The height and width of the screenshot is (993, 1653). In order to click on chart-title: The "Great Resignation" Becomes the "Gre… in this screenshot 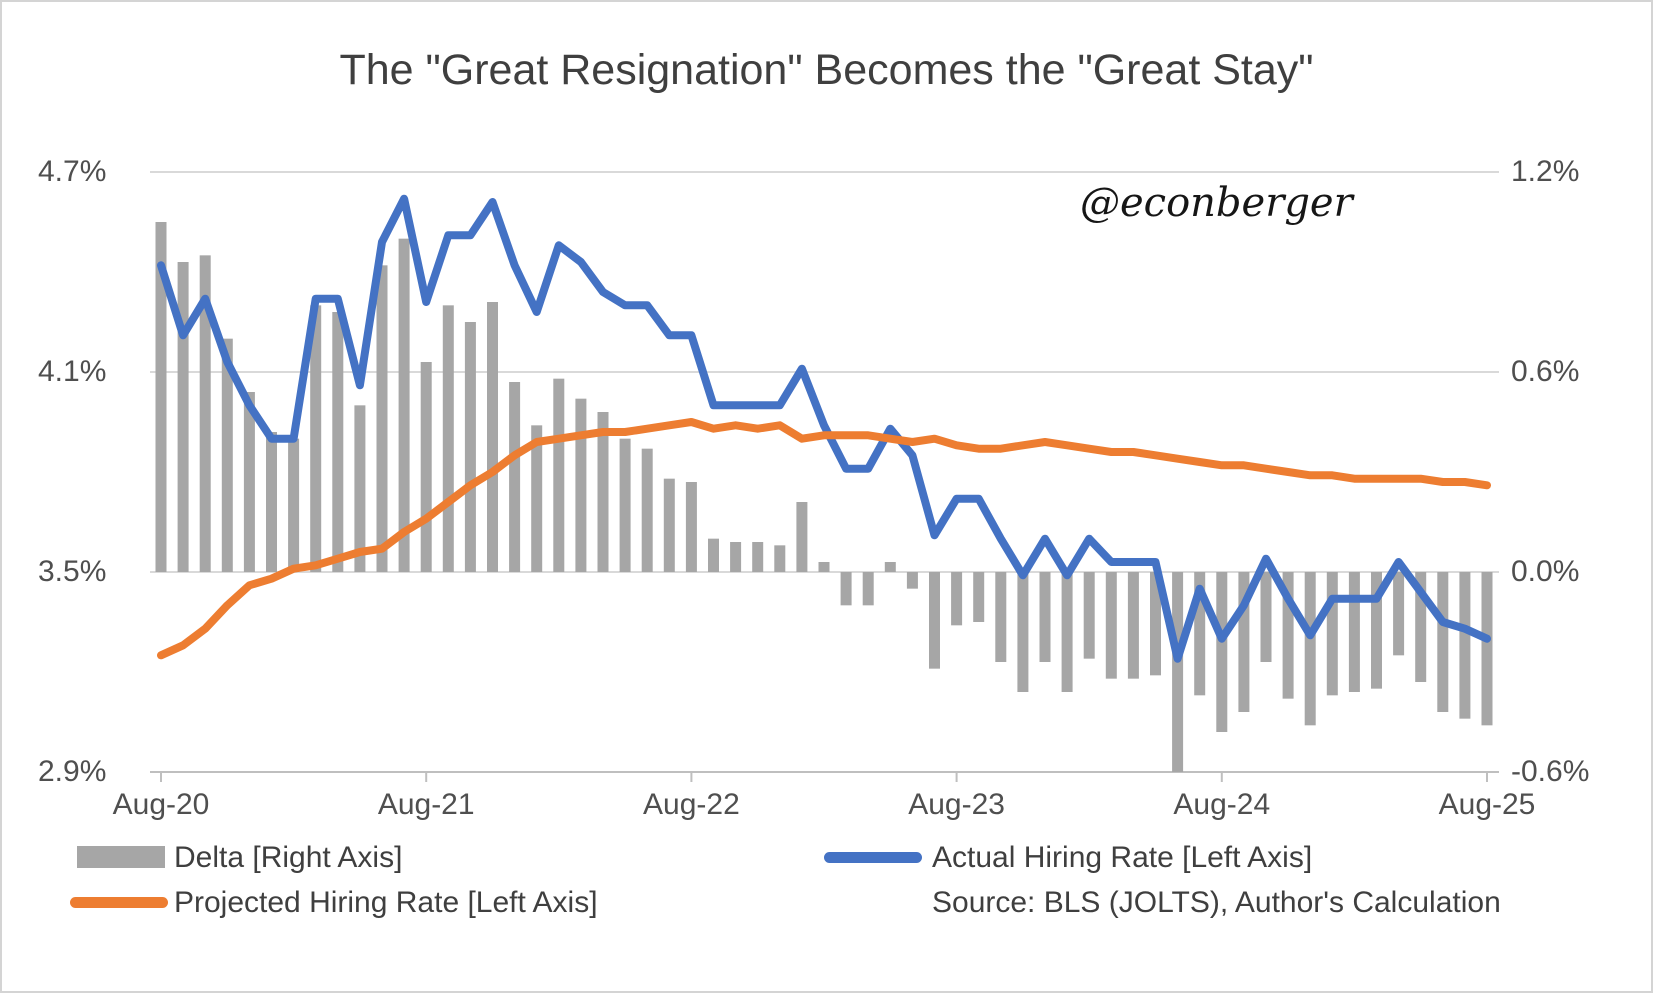, I will do `click(826, 70)`.